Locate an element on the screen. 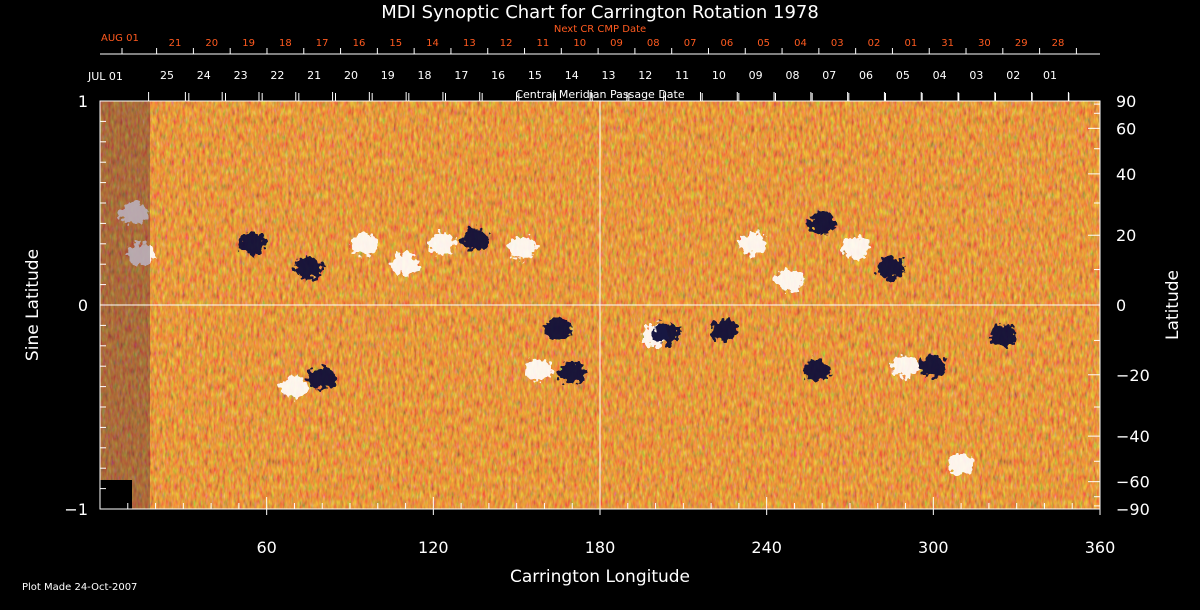 The height and width of the screenshot is (610, 1200). next-cmp-axis-title: Next CR CMP Date is located at coordinates (600, 29).